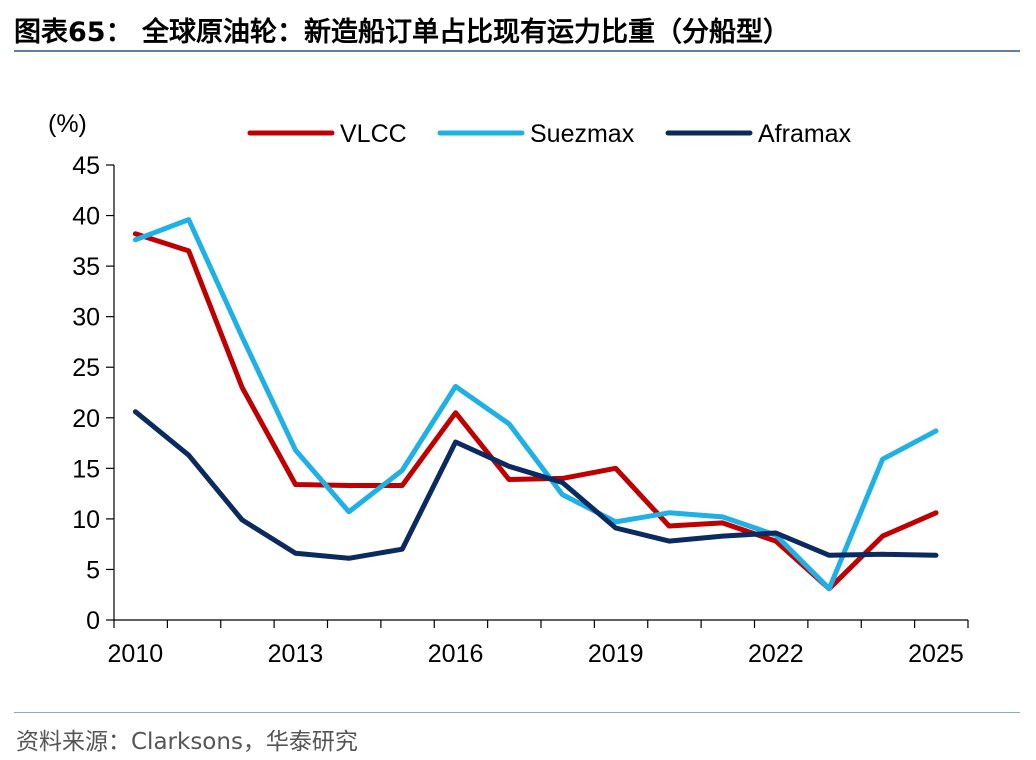 The width and height of the screenshot is (1036, 760). Describe the element at coordinates (582, 134) in the screenshot. I see `legend-label-suezmax: Suezmax` at that location.